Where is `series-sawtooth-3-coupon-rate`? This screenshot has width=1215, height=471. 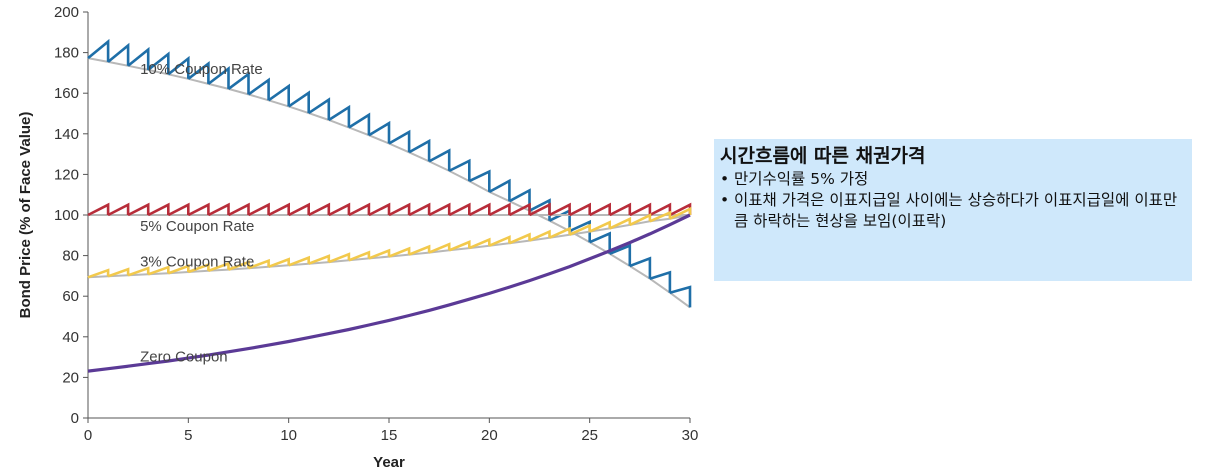
series-sawtooth-3-coupon-rate is located at coordinates (389, 242).